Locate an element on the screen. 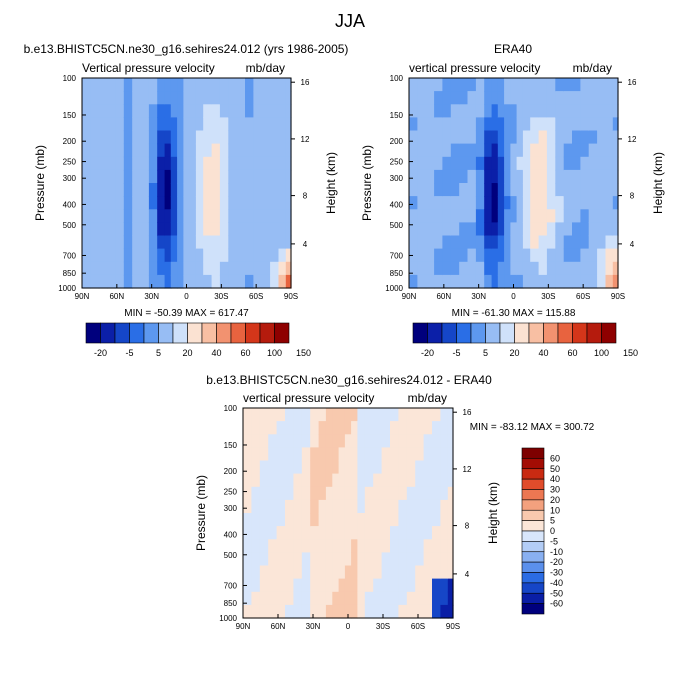  y-tick-label: 1000 is located at coordinates (67, 288).